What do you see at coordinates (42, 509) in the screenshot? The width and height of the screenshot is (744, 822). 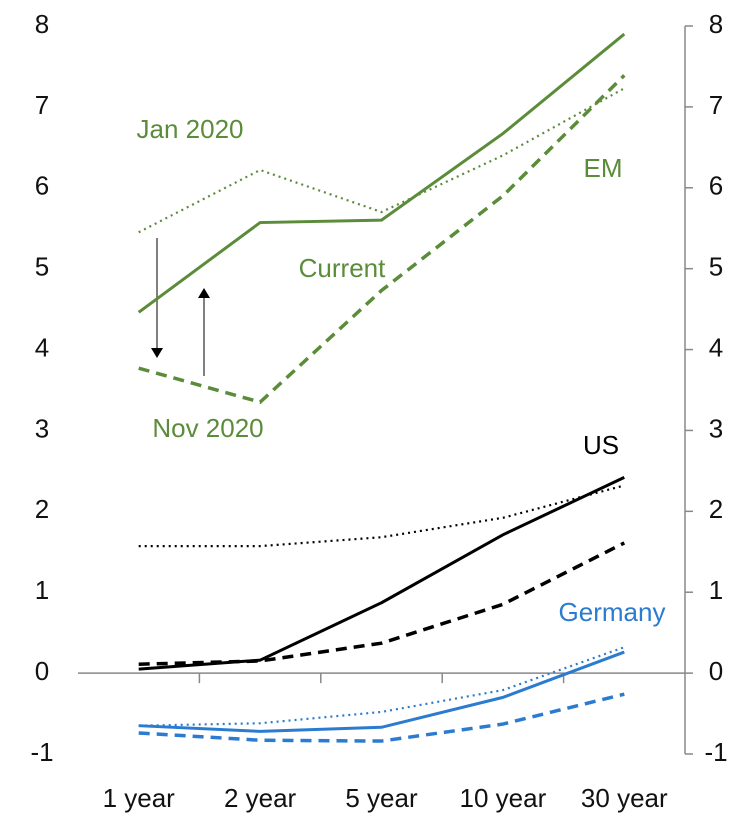 I see `y-tick-label: 2` at bounding box center [42, 509].